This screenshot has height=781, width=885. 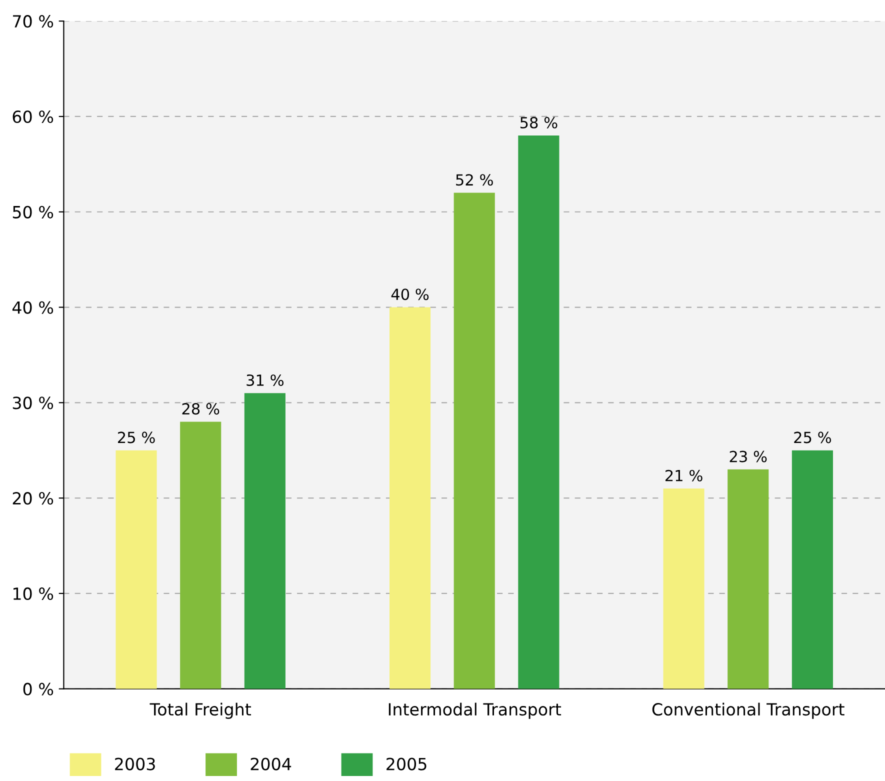 What do you see at coordinates (33, 117) in the screenshot?
I see `y-tick-label: 60 %` at bounding box center [33, 117].